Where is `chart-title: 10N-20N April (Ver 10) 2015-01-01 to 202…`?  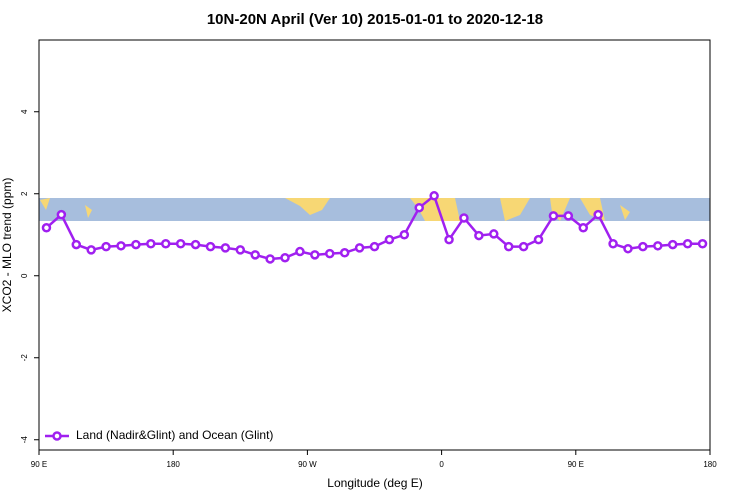
chart-title: 10N-20N April (Ver 10) 2015-01-01 to 202… is located at coordinates (375, 19).